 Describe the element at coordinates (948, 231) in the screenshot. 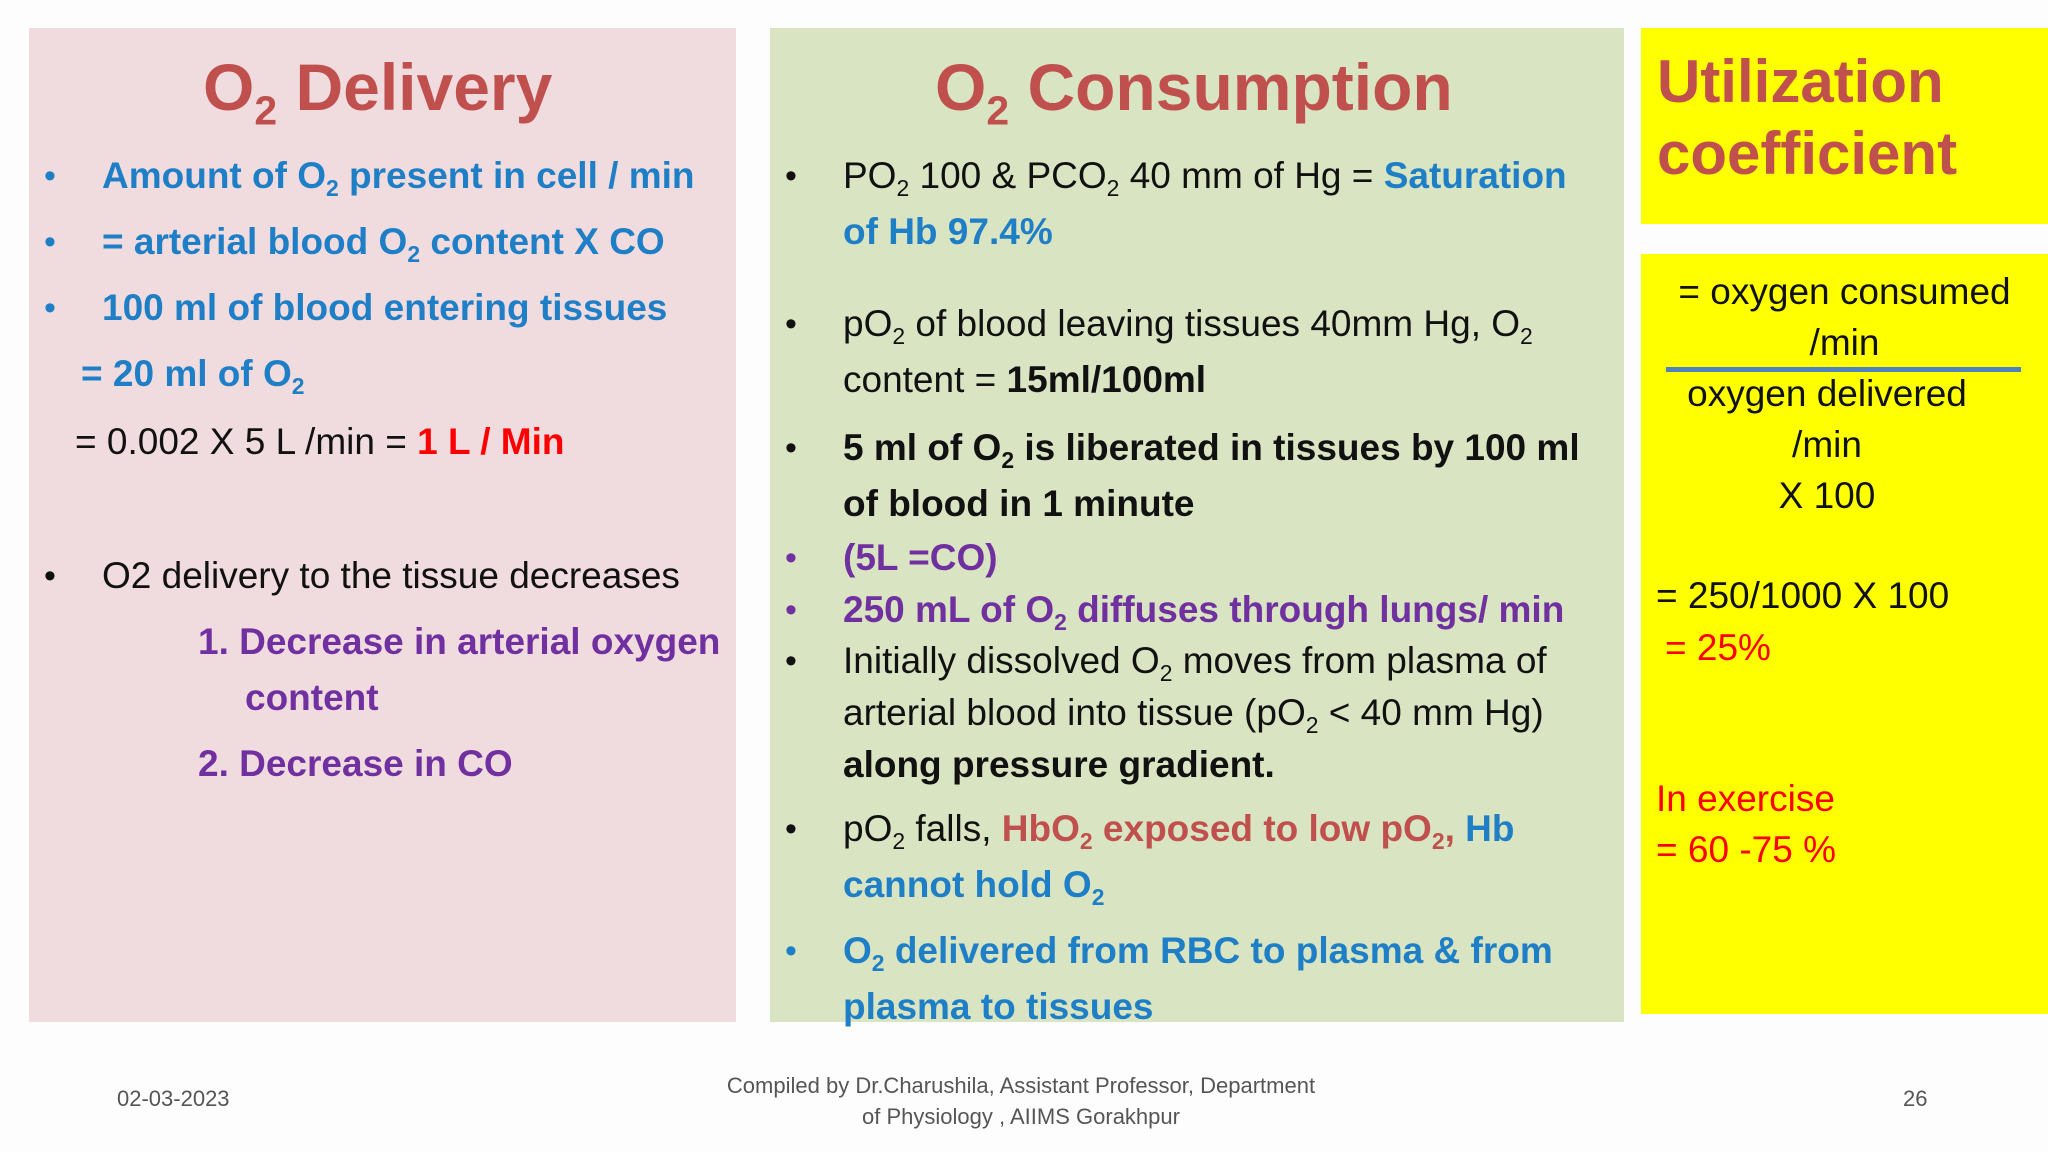

I see `consumption-saturation-cont: of Hb 97.4%` at that location.